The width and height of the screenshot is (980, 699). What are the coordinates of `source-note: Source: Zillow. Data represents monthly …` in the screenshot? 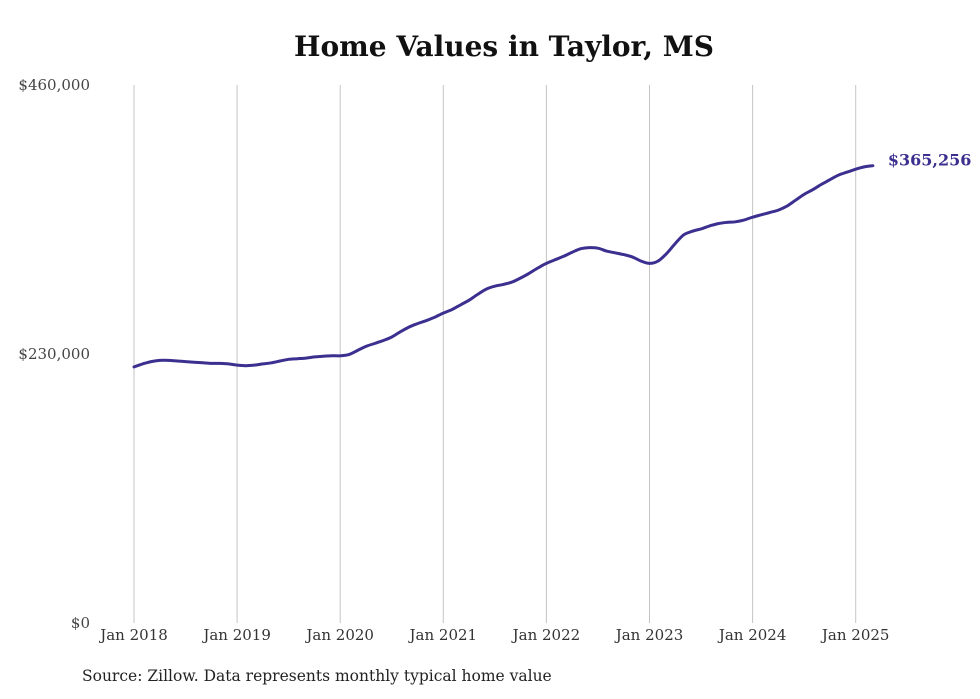 It's located at (317, 676).